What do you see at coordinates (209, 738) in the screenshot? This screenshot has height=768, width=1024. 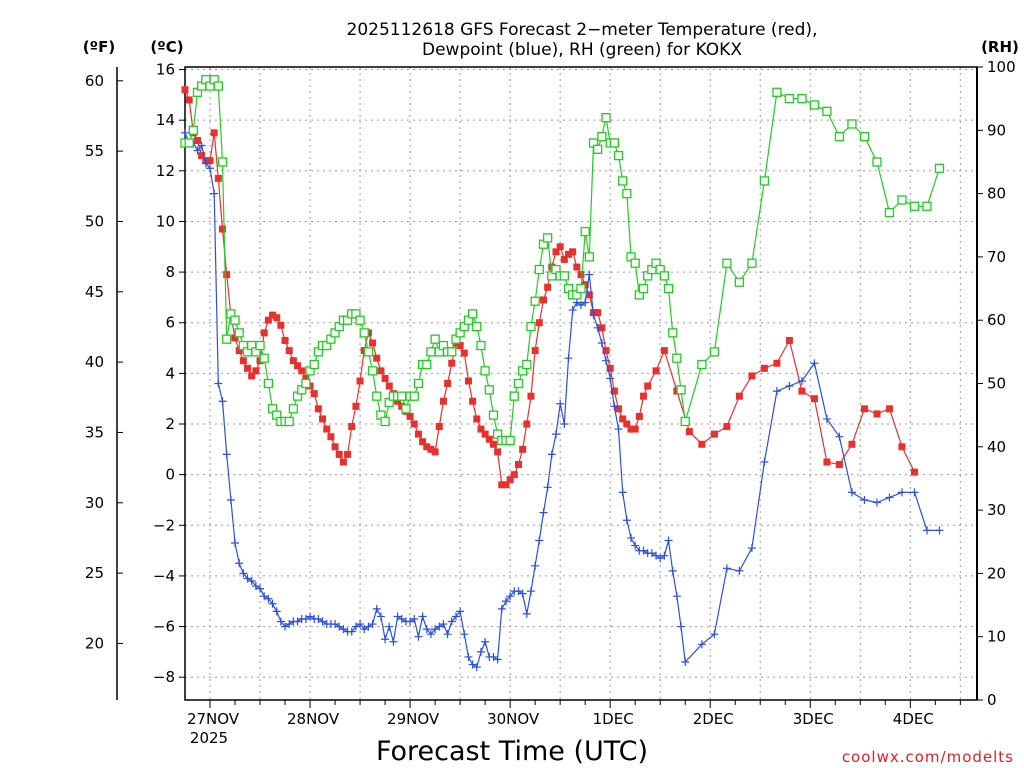 I see `x-tick-sublabel: 2025` at bounding box center [209, 738].